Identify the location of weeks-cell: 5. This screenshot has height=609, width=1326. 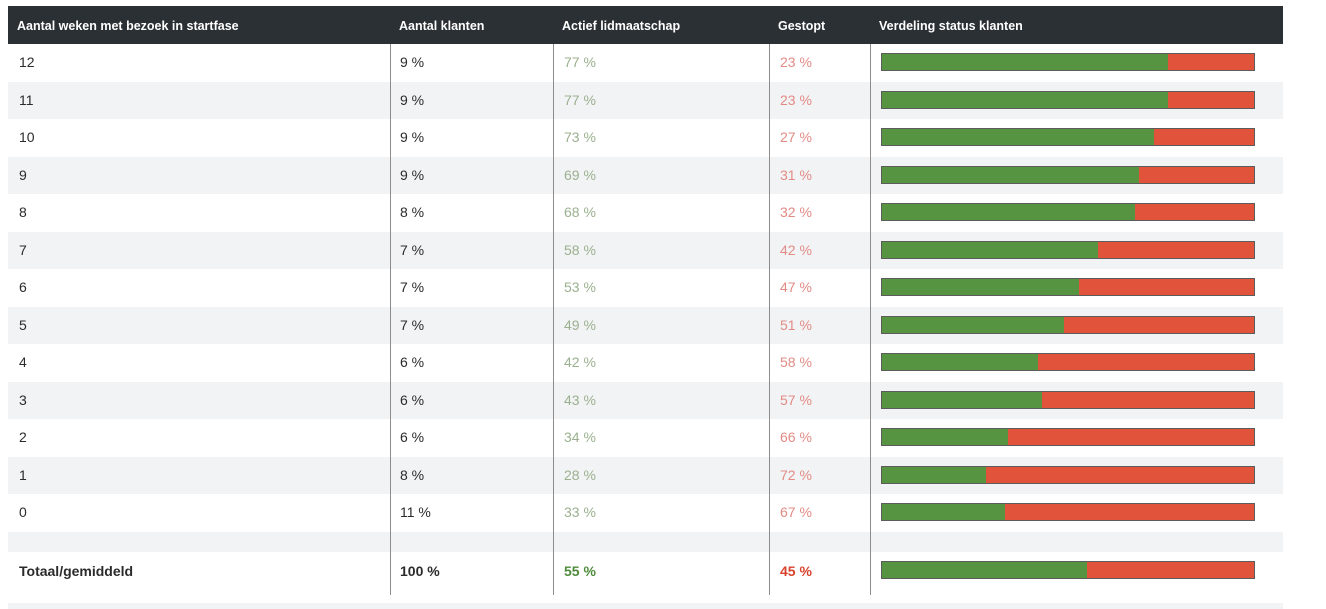
(23, 324).